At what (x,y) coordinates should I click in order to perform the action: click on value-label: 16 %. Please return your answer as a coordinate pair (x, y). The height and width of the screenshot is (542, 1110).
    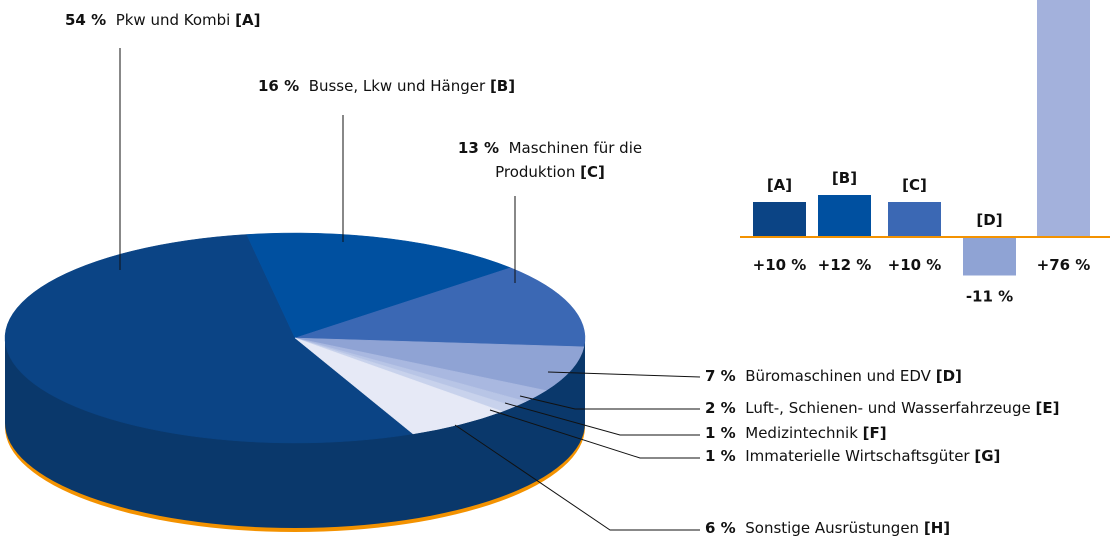
    Looking at the image, I should click on (279, 86).